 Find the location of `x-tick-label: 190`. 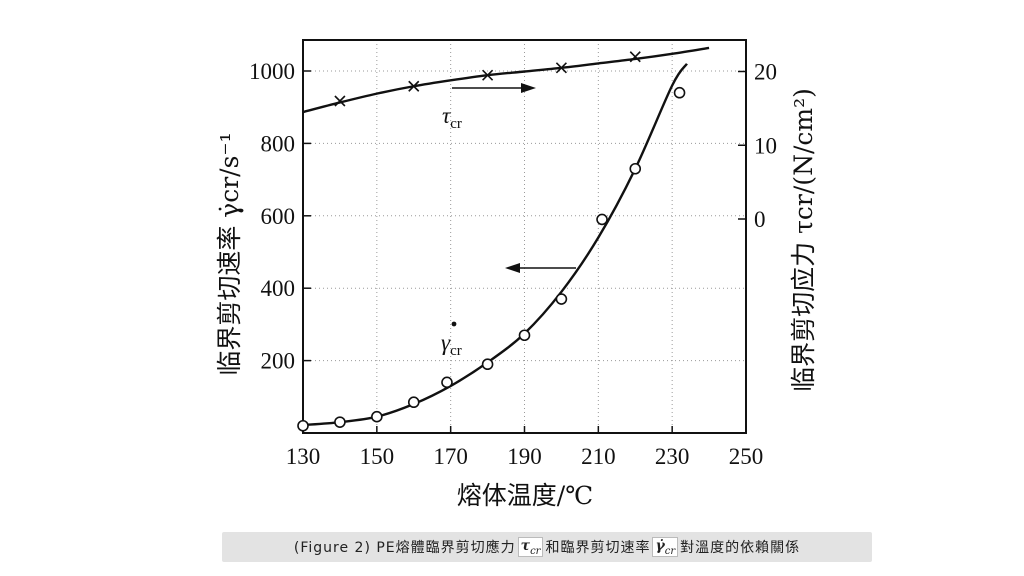

x-tick-label: 190 is located at coordinates (524, 456).